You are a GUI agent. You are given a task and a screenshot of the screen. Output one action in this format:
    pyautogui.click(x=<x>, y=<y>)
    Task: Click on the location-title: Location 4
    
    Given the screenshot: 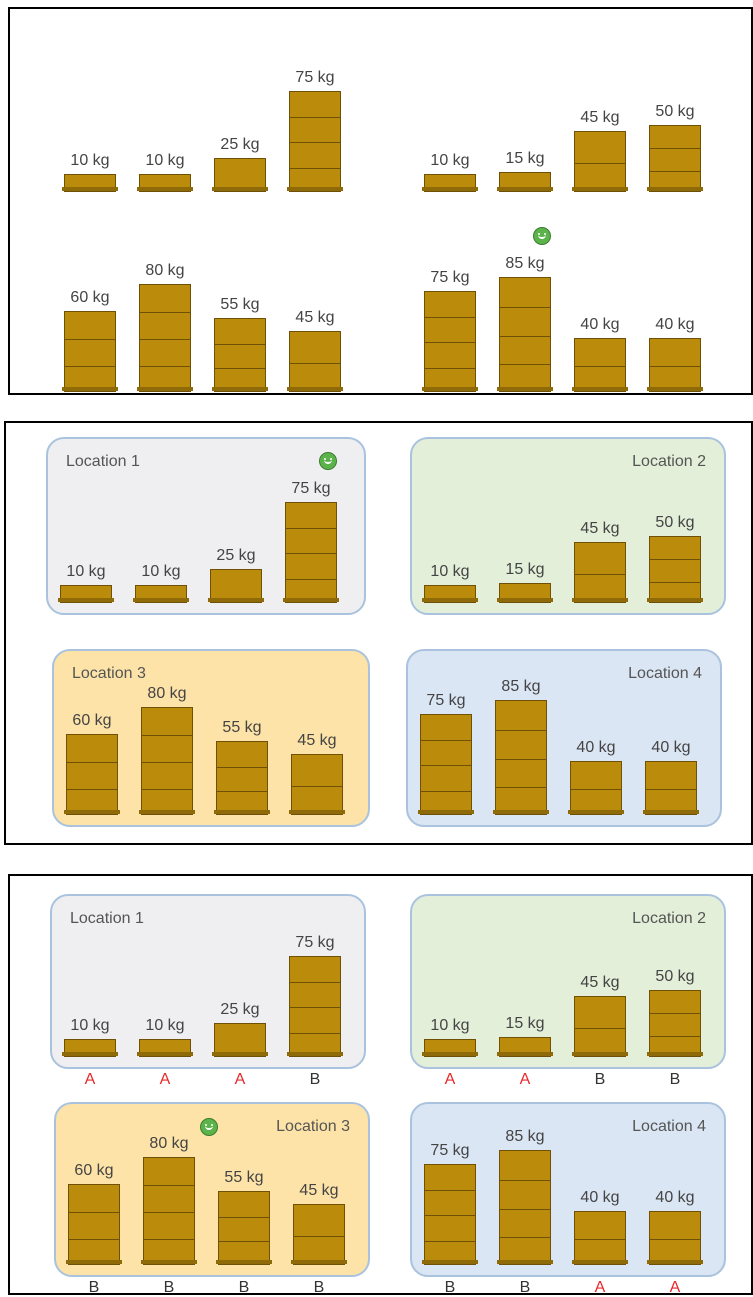 What is the action you would take?
    pyautogui.click(x=669, y=1126)
    